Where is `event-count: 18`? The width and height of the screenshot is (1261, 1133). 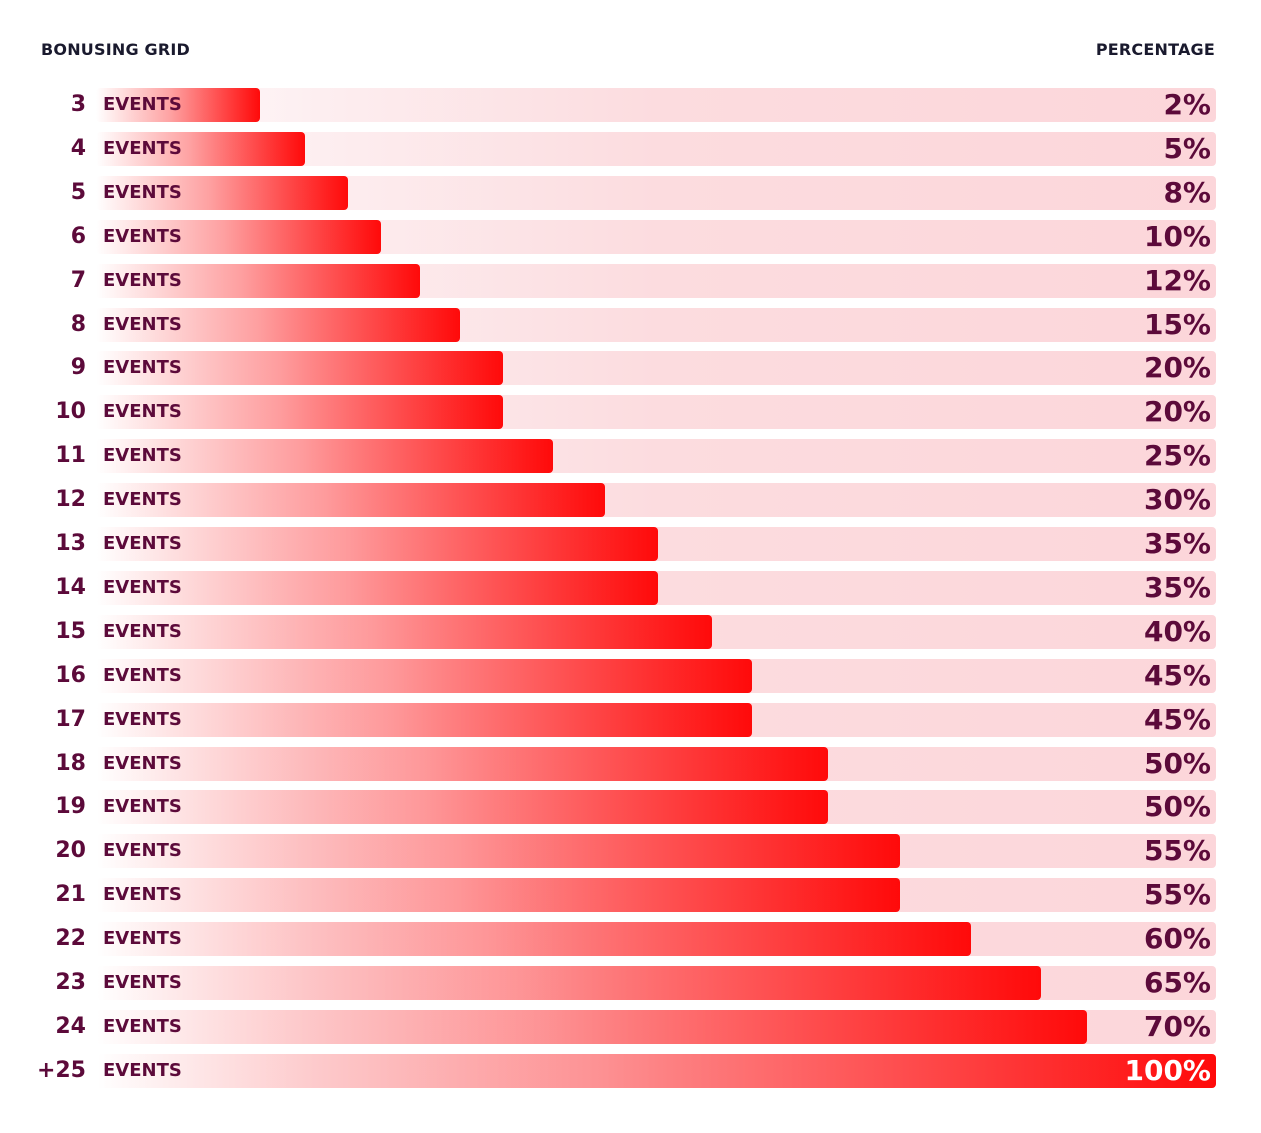 event-count: 18 is located at coordinates (70, 763).